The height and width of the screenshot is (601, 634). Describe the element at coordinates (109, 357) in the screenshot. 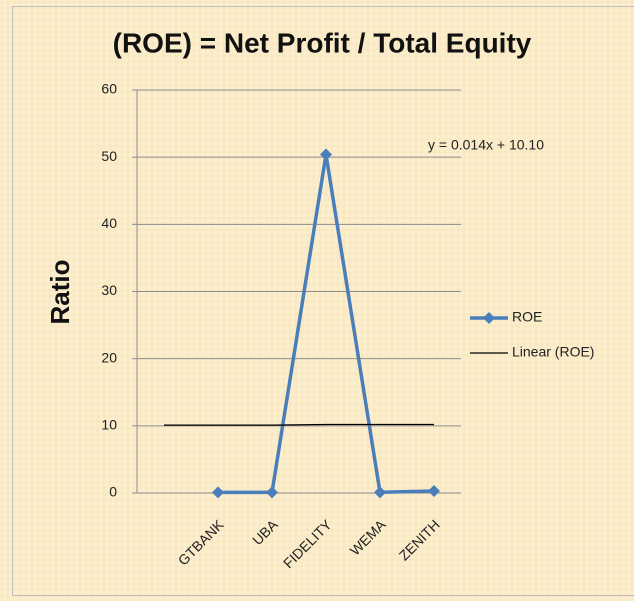

I see `y-tick-label: 20` at that location.